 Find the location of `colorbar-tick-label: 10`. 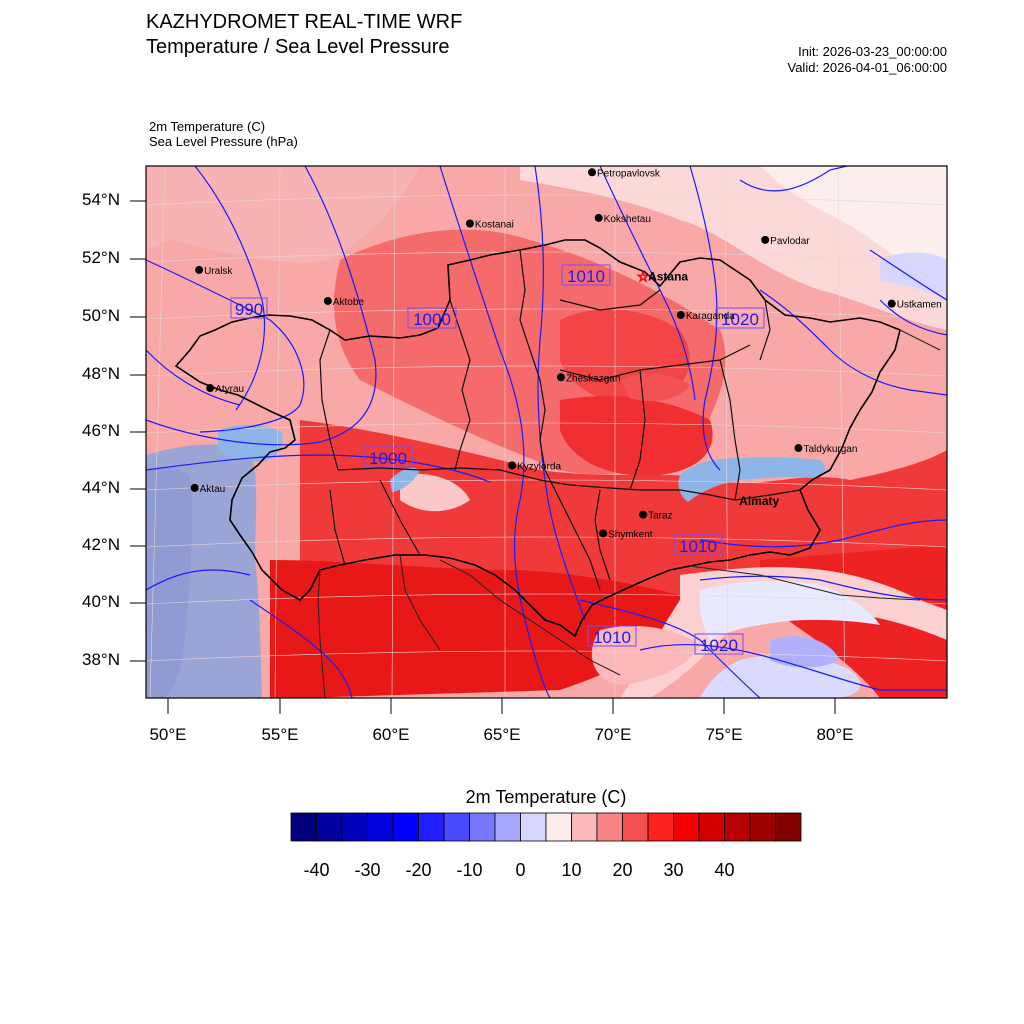

colorbar-tick-label: 10 is located at coordinates (571, 870).